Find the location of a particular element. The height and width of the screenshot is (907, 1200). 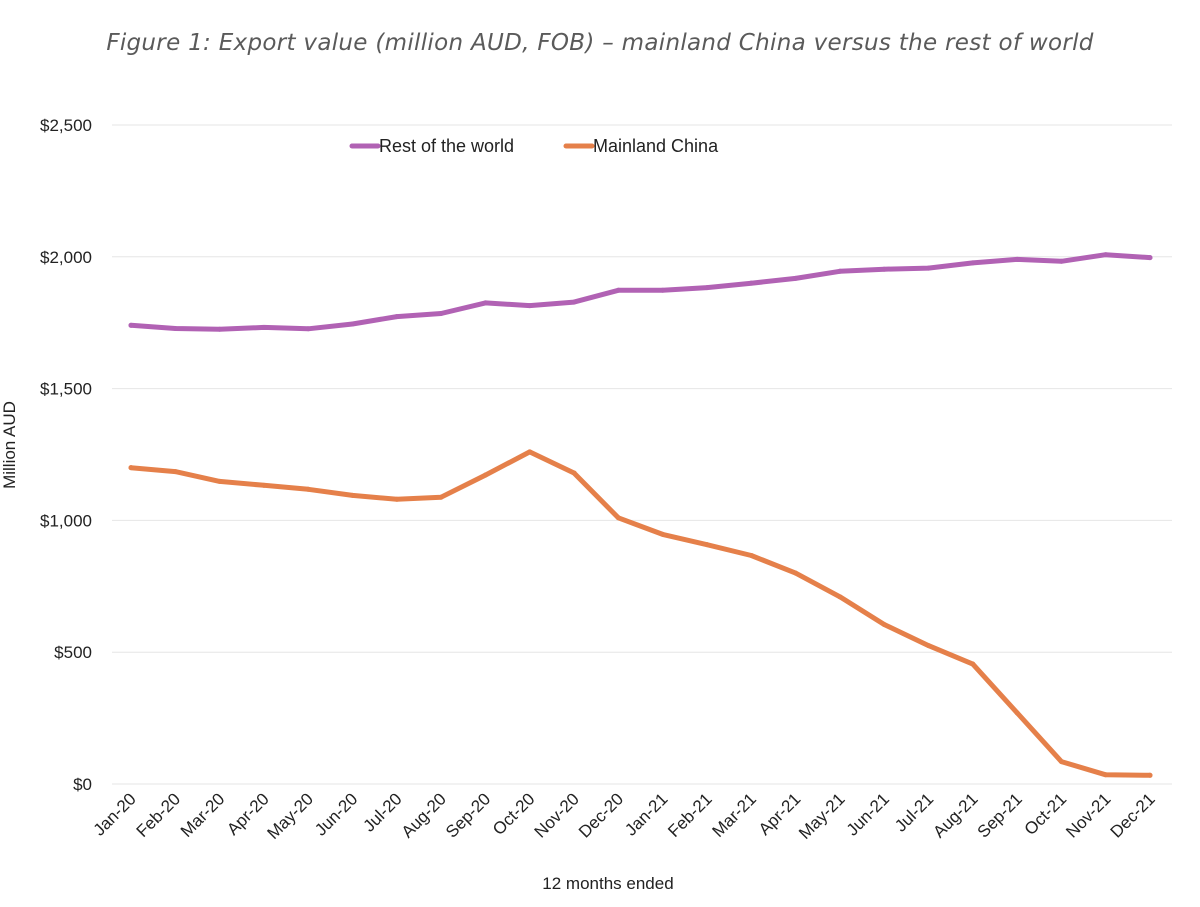

y-tick-label: $1,000 is located at coordinates (66, 520).